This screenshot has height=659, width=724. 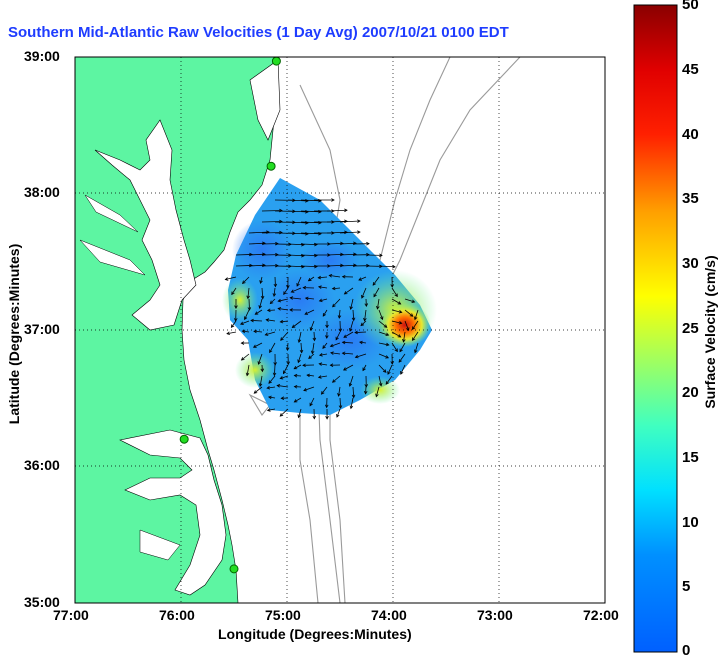 What do you see at coordinates (14, 334) in the screenshot?
I see `y-axis-label: Latitude (Degrees:Minutes)` at bounding box center [14, 334].